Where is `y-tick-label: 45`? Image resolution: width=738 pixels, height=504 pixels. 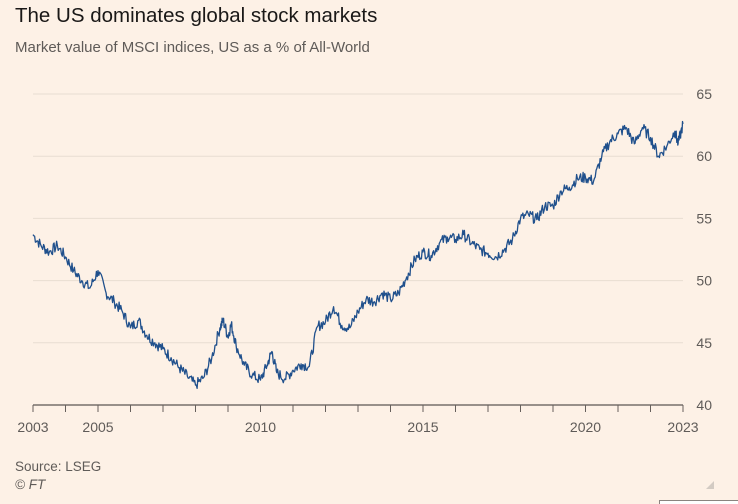
y-tick-label: 45 is located at coordinates (704, 343).